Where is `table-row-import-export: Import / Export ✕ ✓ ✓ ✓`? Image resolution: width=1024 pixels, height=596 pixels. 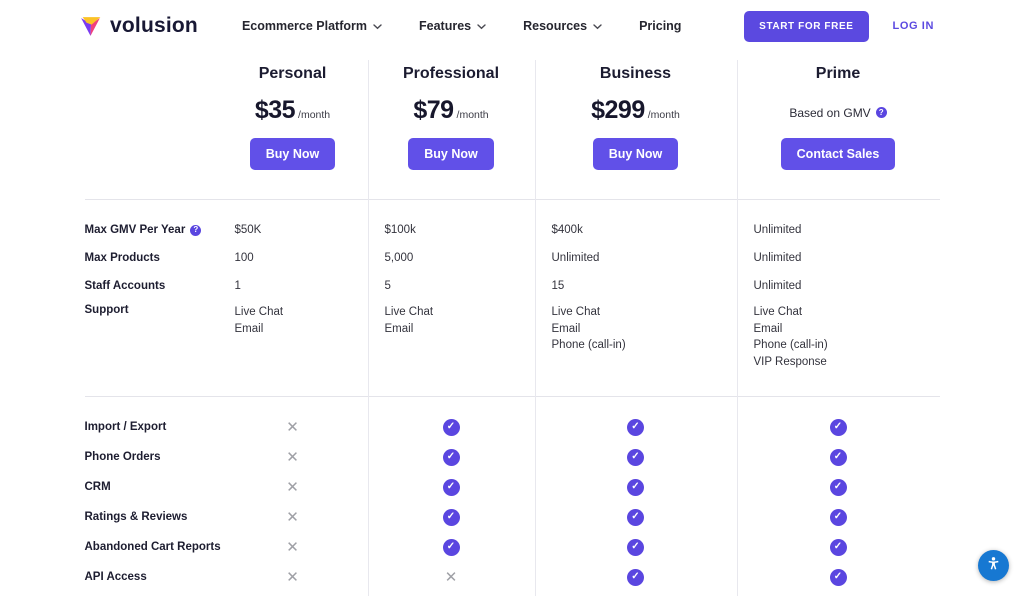
table-row-import-export: Import / Export ✕ ✓ ✓ ✓ is located at coordinates (512, 427).